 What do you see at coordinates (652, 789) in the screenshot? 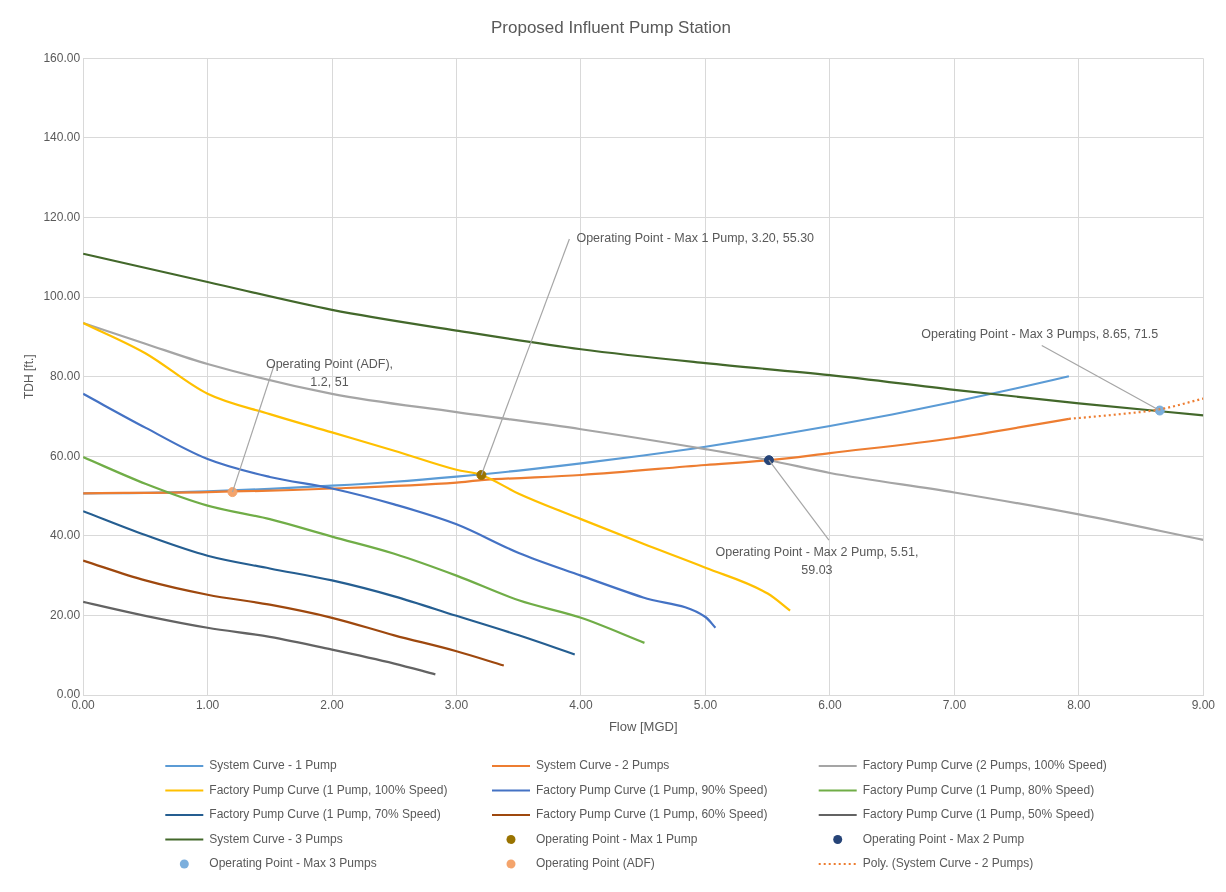
I see `legend-label: Factory Pump Curve (1 Pump, 90% Speed)` at bounding box center [652, 789].